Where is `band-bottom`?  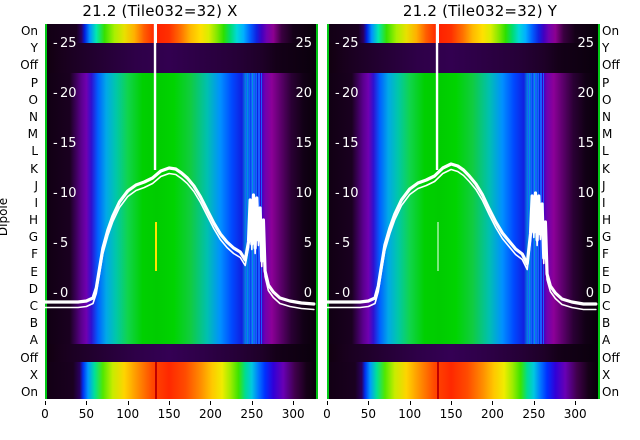
band-bottom is located at coordinates (181, 380).